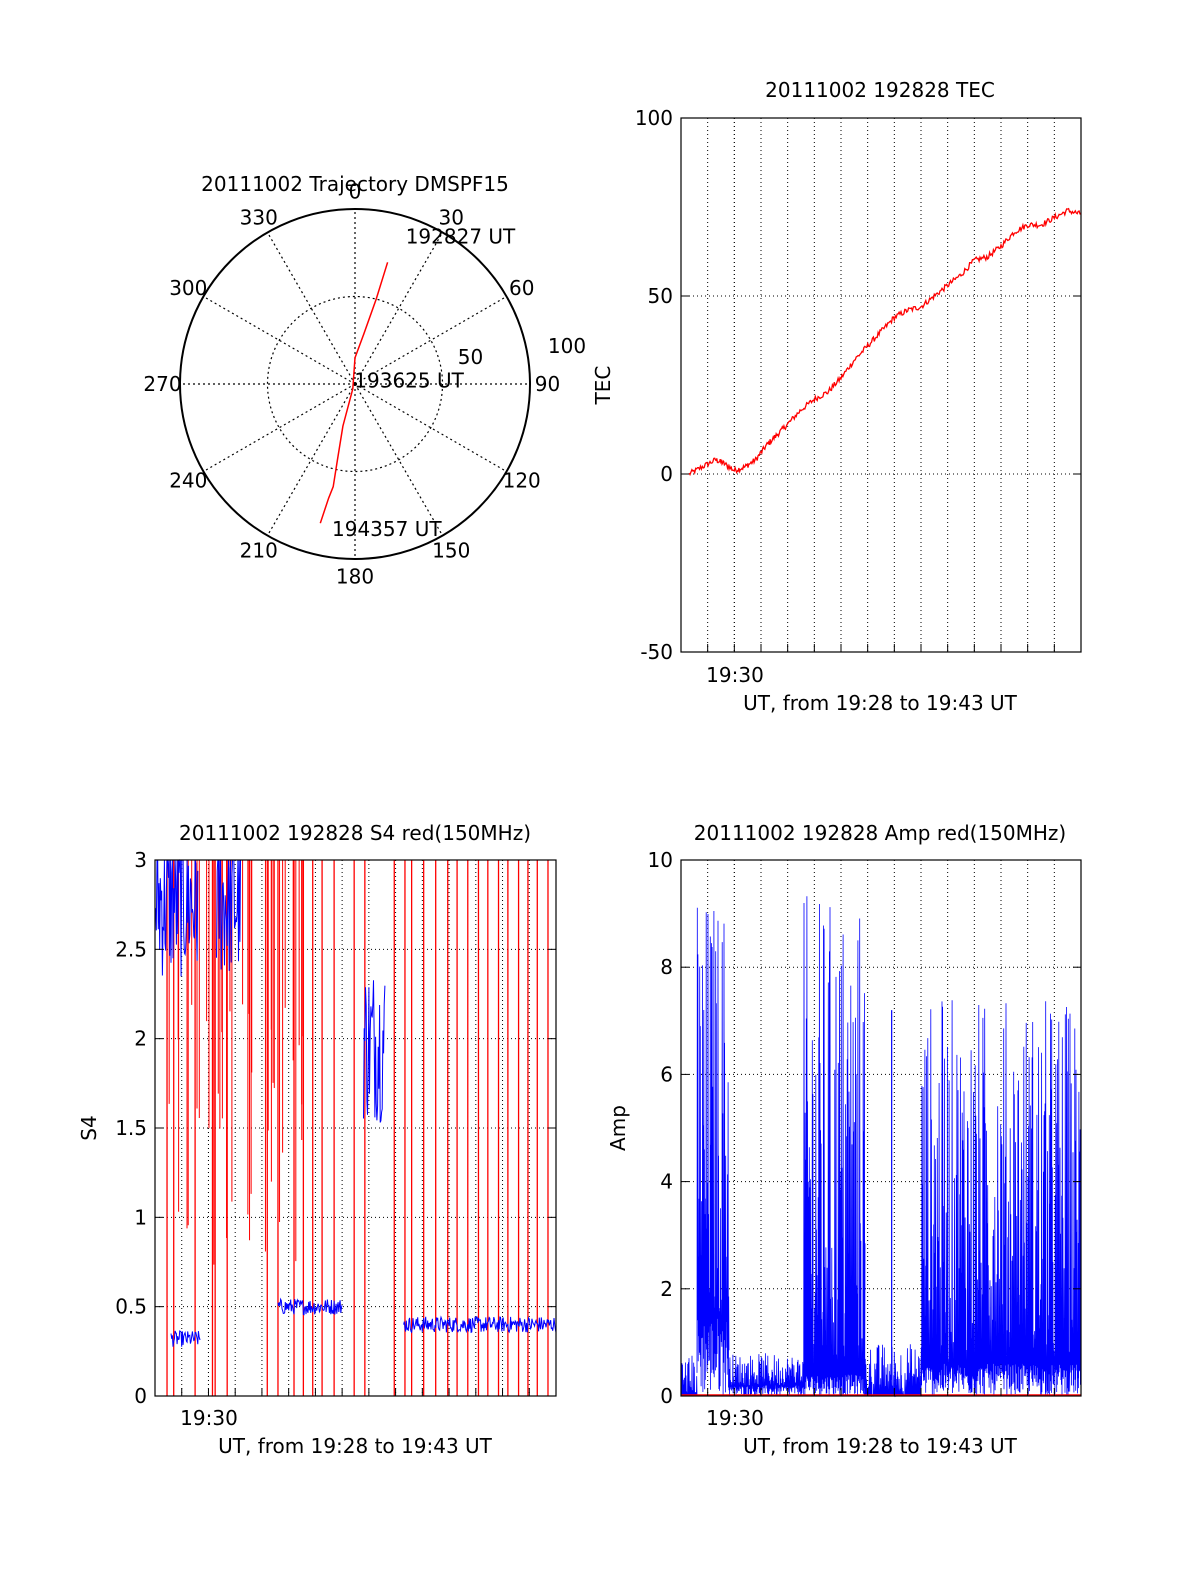 This screenshot has width=1200, height=1575. What do you see at coordinates (162, 384) in the screenshot?
I see `polar-angle-tick: 270` at bounding box center [162, 384].